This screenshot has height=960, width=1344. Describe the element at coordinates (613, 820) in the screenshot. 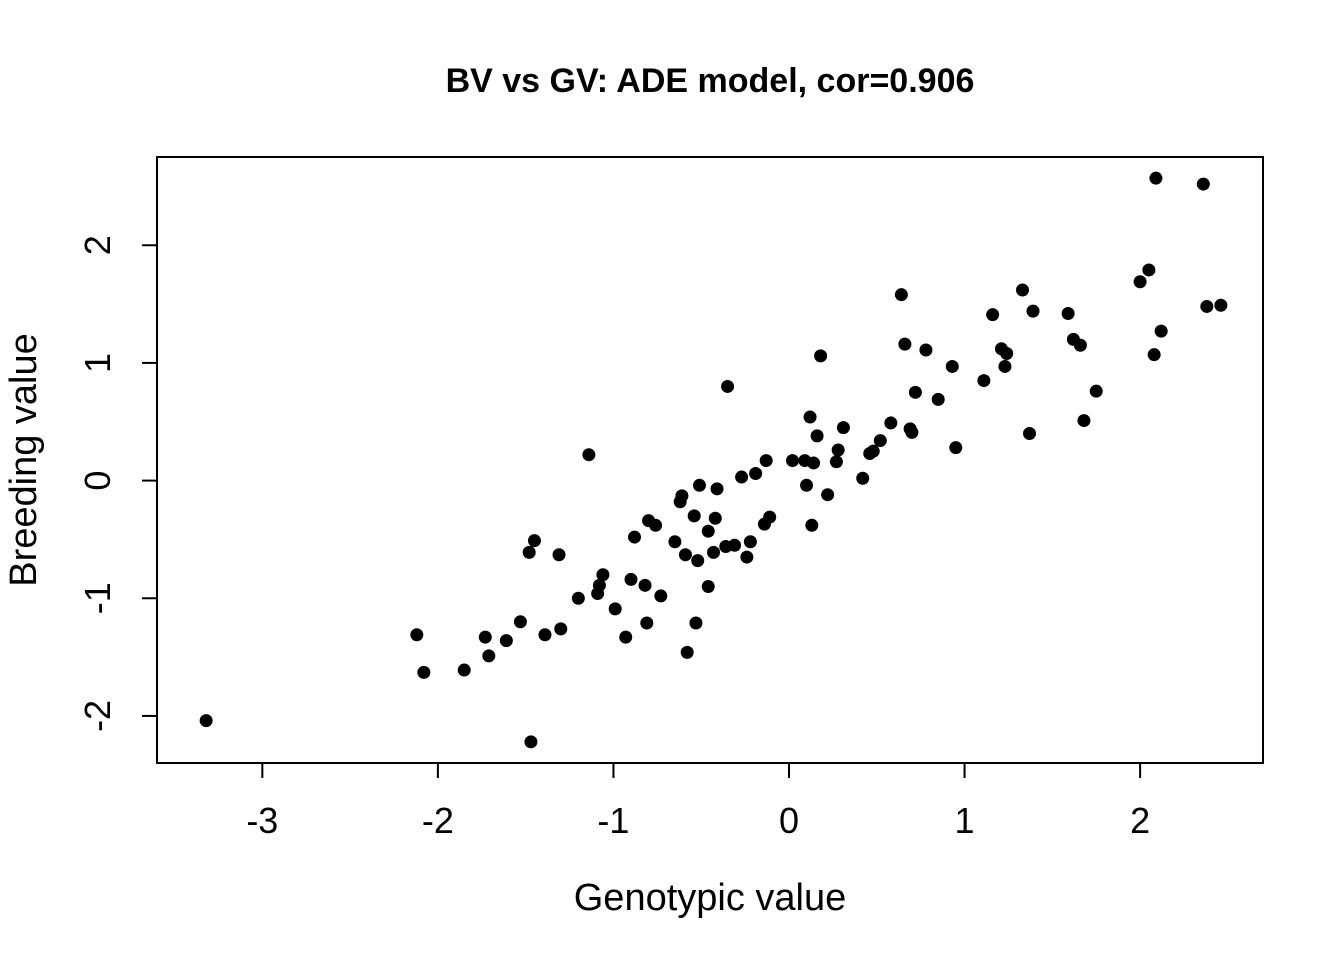

I see `x-tick-label: -1` at that location.